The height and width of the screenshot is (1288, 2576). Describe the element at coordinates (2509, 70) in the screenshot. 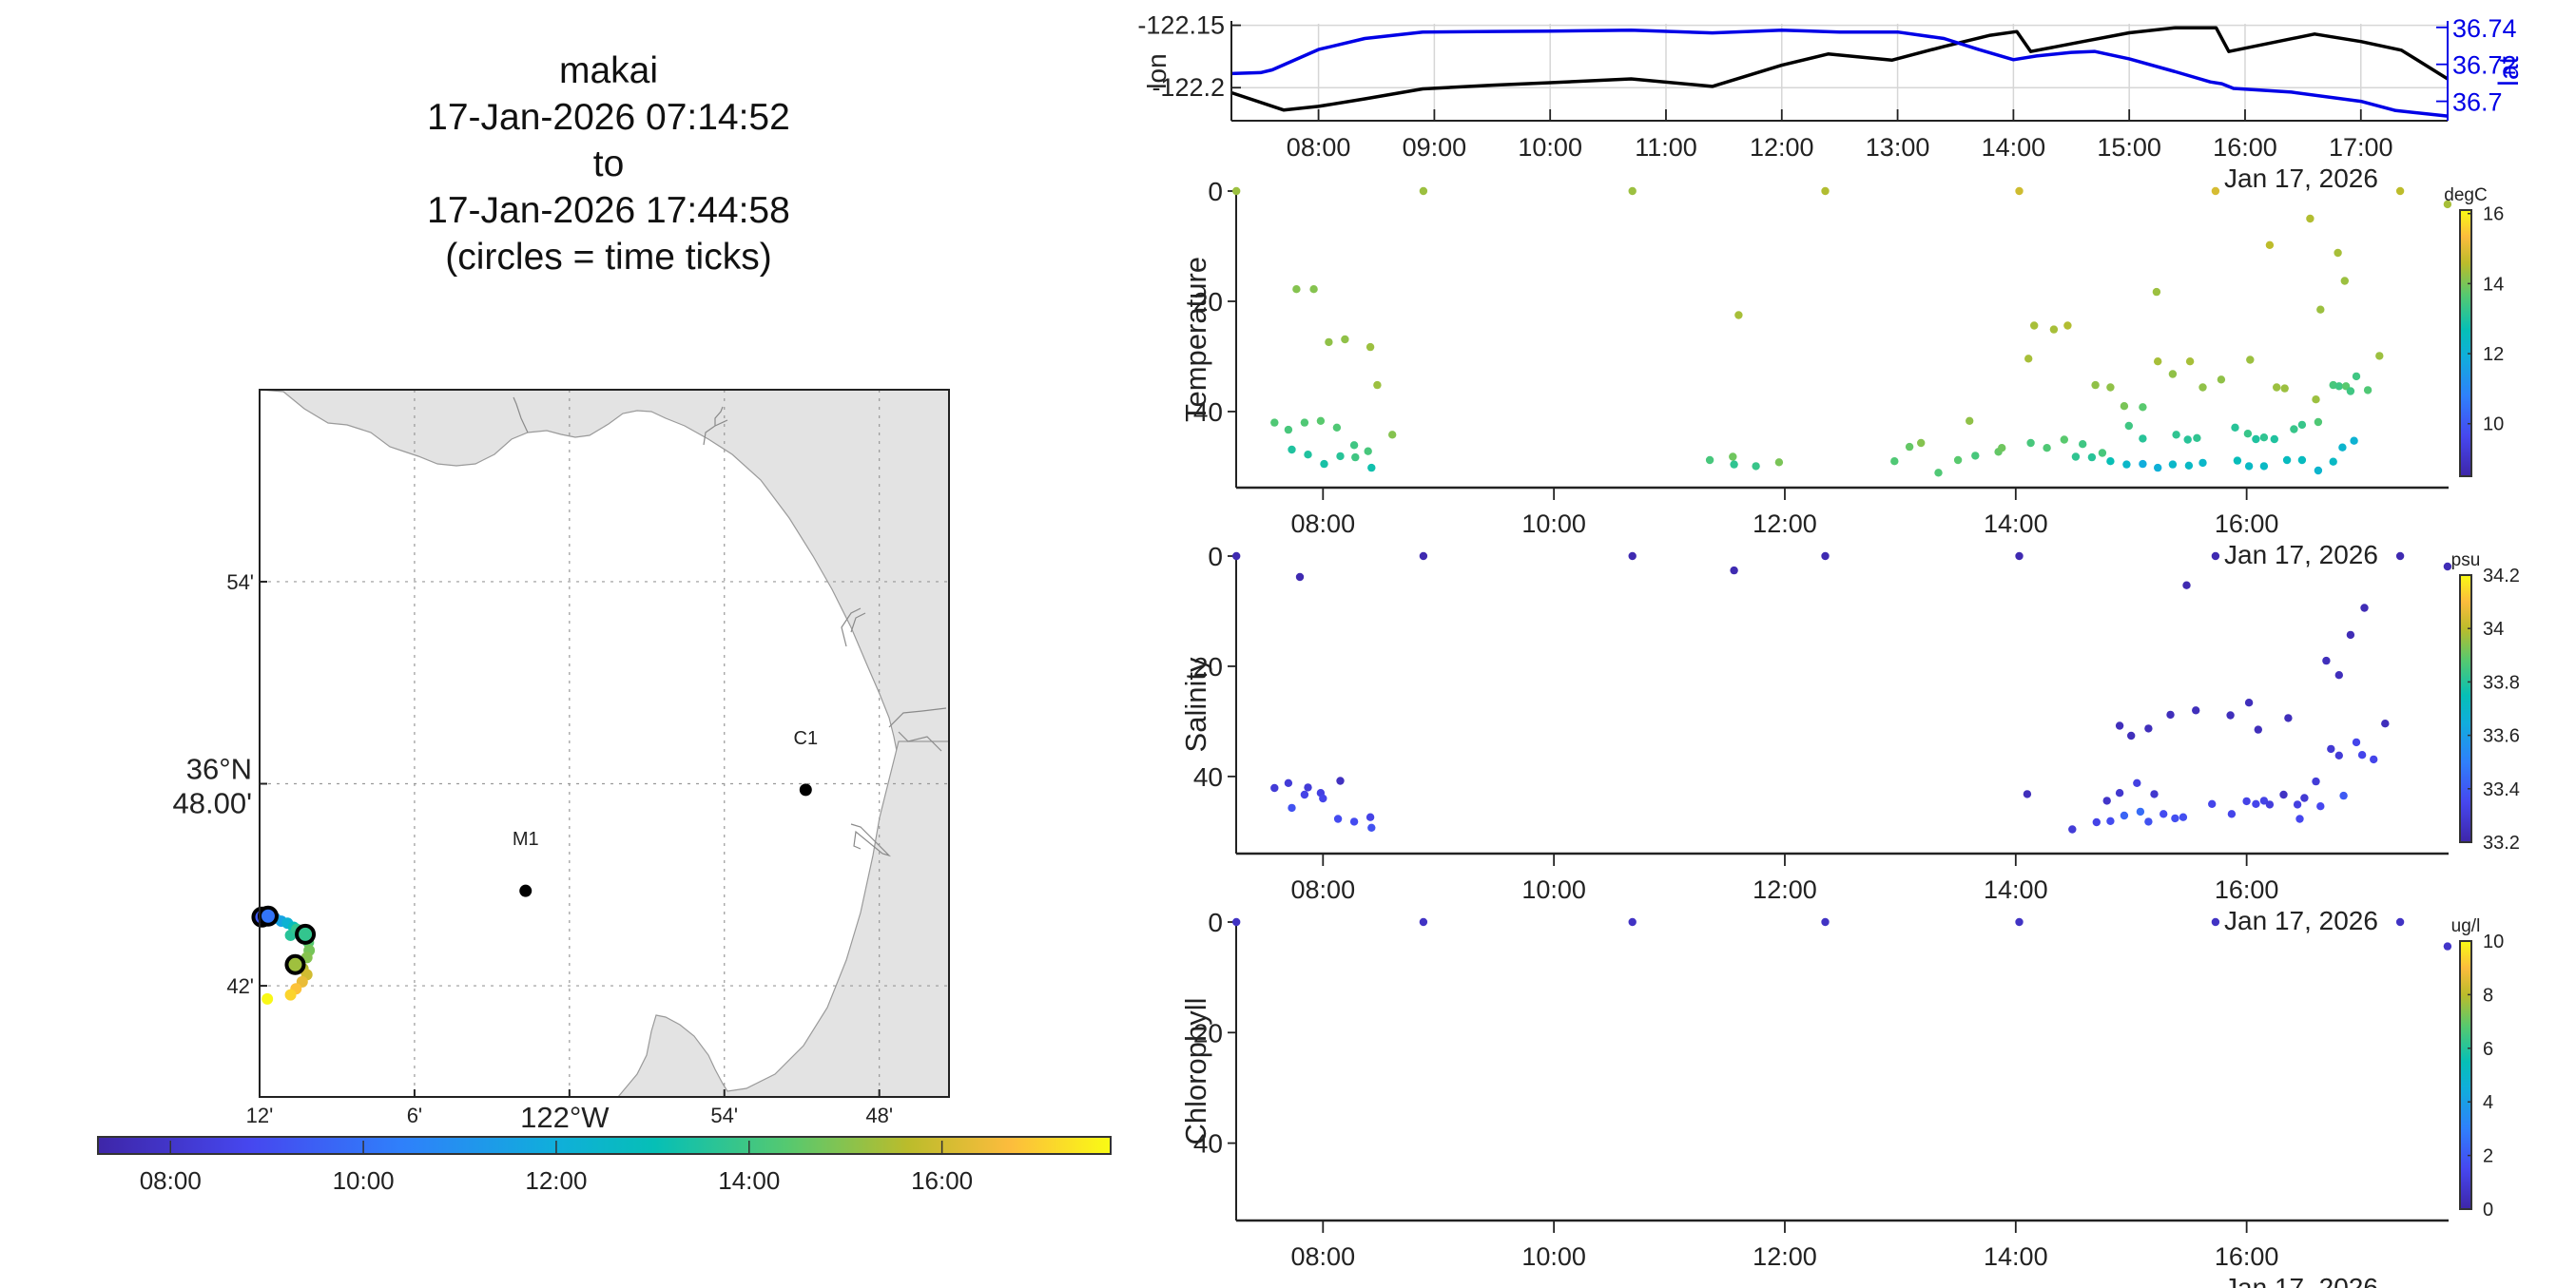

I see `lonlat-y2-axis-label: lat` at that location.